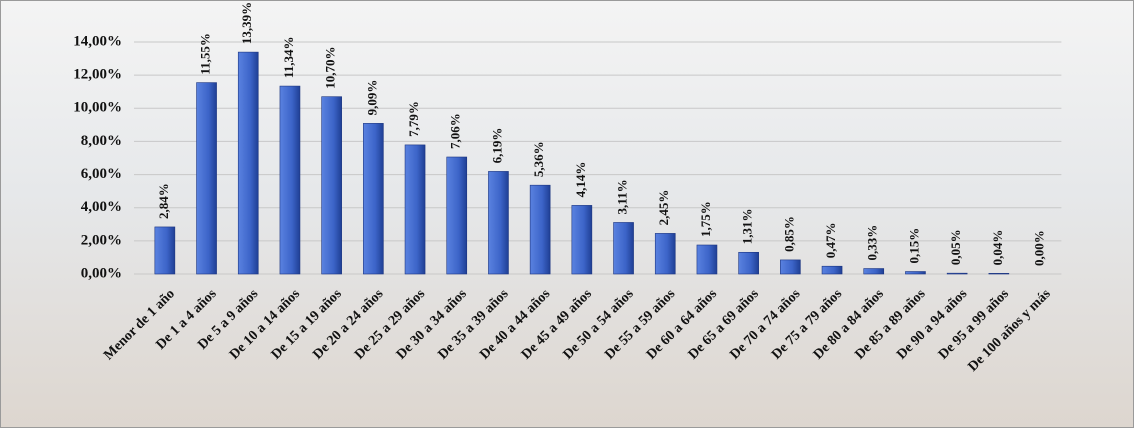 The width and height of the screenshot is (1134, 428). I want to click on value-label: 4,14%, so click(580, 180).